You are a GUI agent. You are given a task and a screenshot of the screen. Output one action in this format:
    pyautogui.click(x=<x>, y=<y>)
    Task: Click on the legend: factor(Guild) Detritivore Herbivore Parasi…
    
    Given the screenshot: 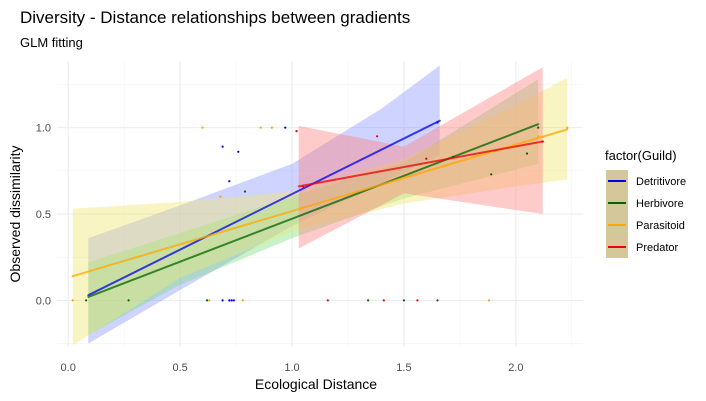 What is the action you would take?
    pyautogui.click(x=645, y=203)
    